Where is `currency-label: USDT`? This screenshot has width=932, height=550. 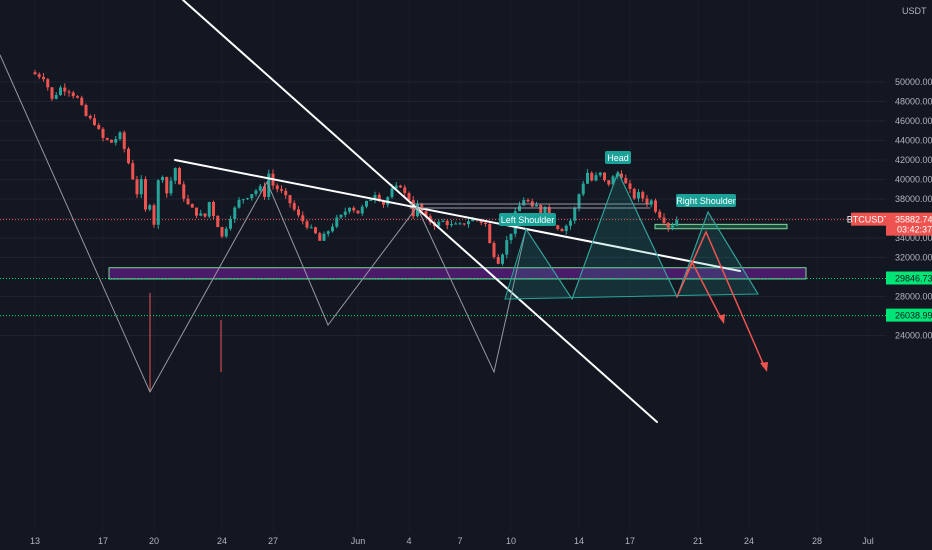 currency-label: USDT is located at coordinates (914, 11).